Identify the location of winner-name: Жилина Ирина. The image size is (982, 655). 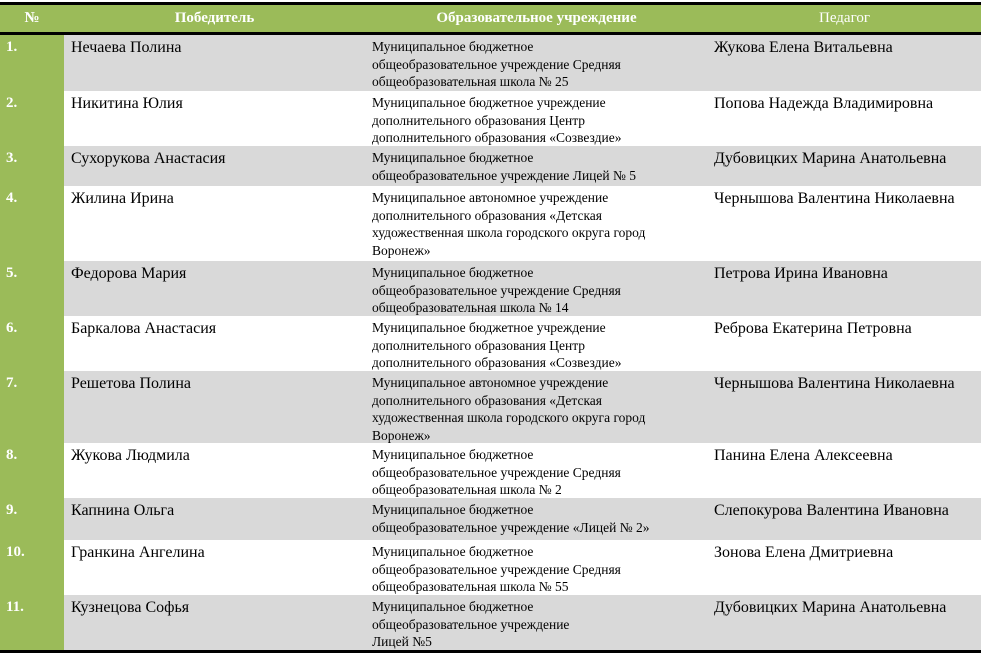
(122, 198).